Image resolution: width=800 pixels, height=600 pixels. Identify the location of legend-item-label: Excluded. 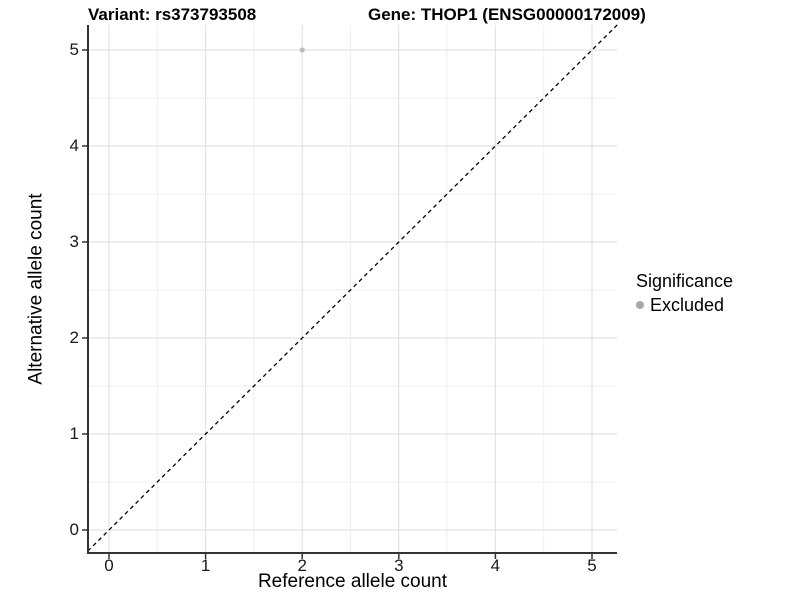
(687, 305).